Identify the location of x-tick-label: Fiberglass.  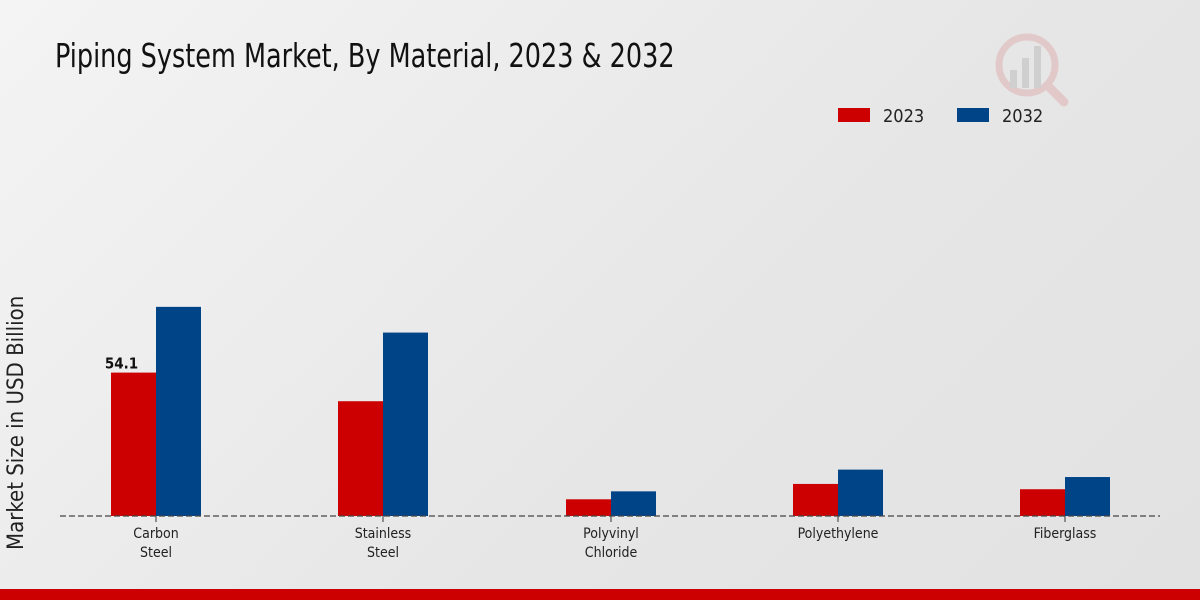
(1065, 534).